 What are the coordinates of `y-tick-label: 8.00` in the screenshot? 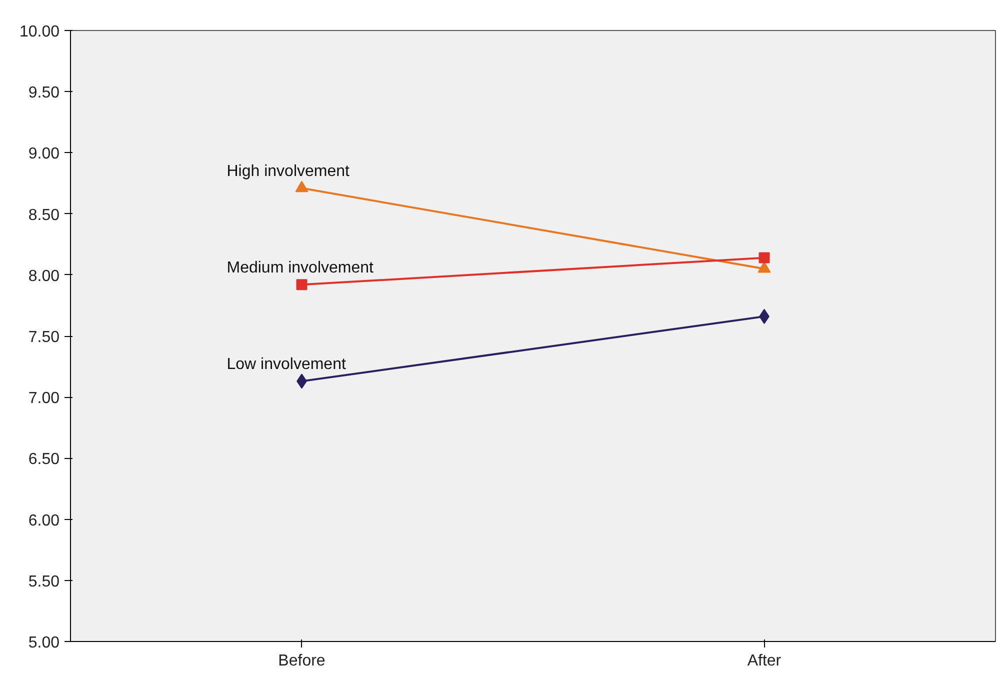 It's located at (44, 276).